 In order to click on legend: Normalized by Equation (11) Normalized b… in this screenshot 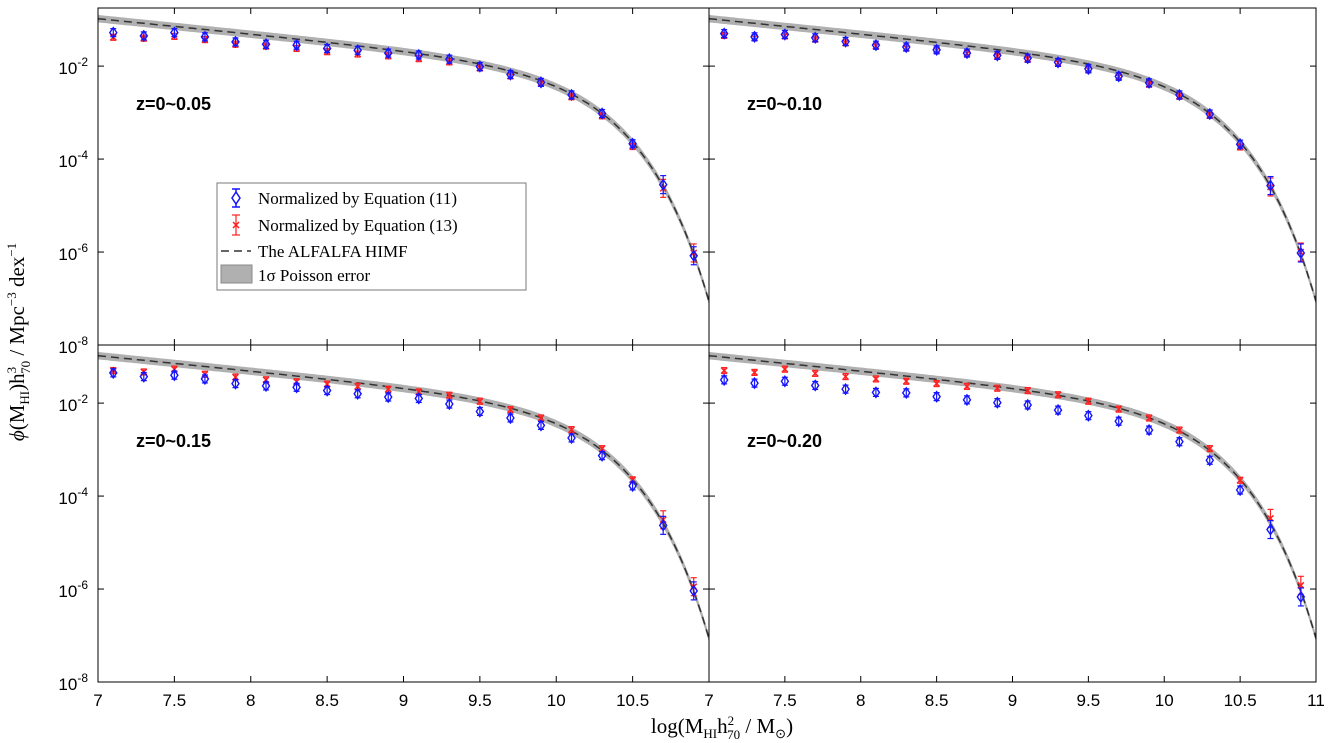, I will do `click(371, 236)`.